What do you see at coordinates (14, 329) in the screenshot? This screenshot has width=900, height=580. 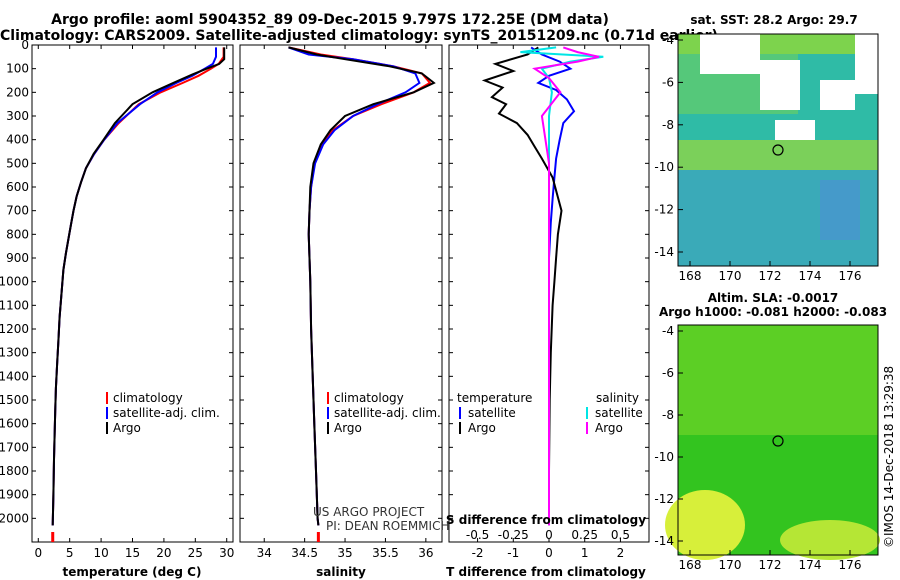 I see `y-tick-label: 1200` at bounding box center [14, 329].